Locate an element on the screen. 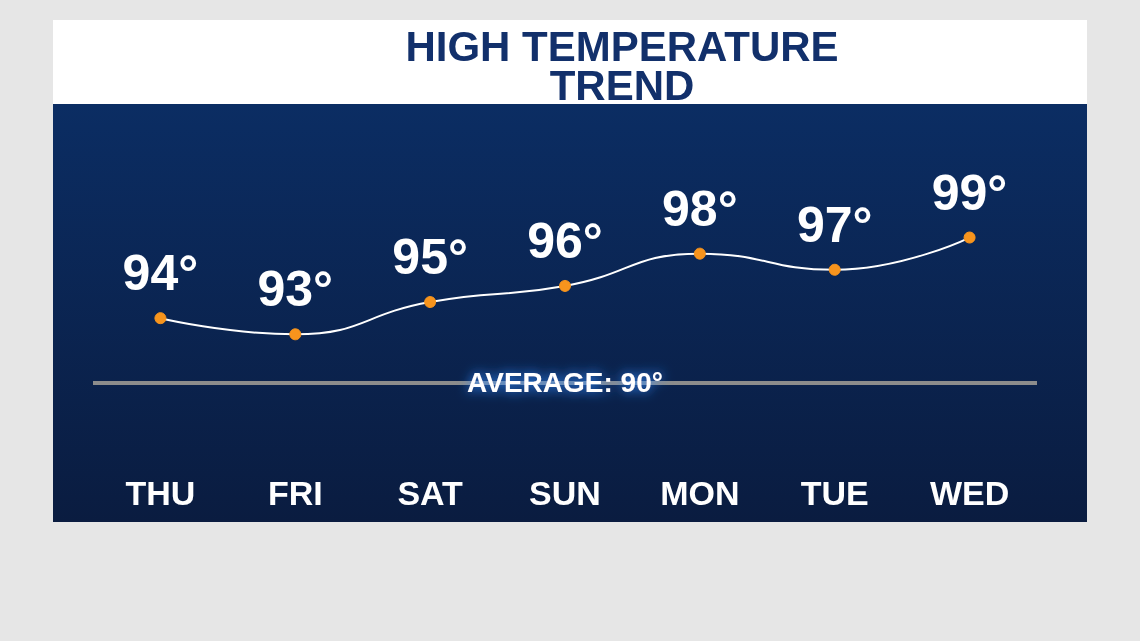 The width and height of the screenshot is (1140, 641). data-label: 96° is located at coordinates (565, 240).